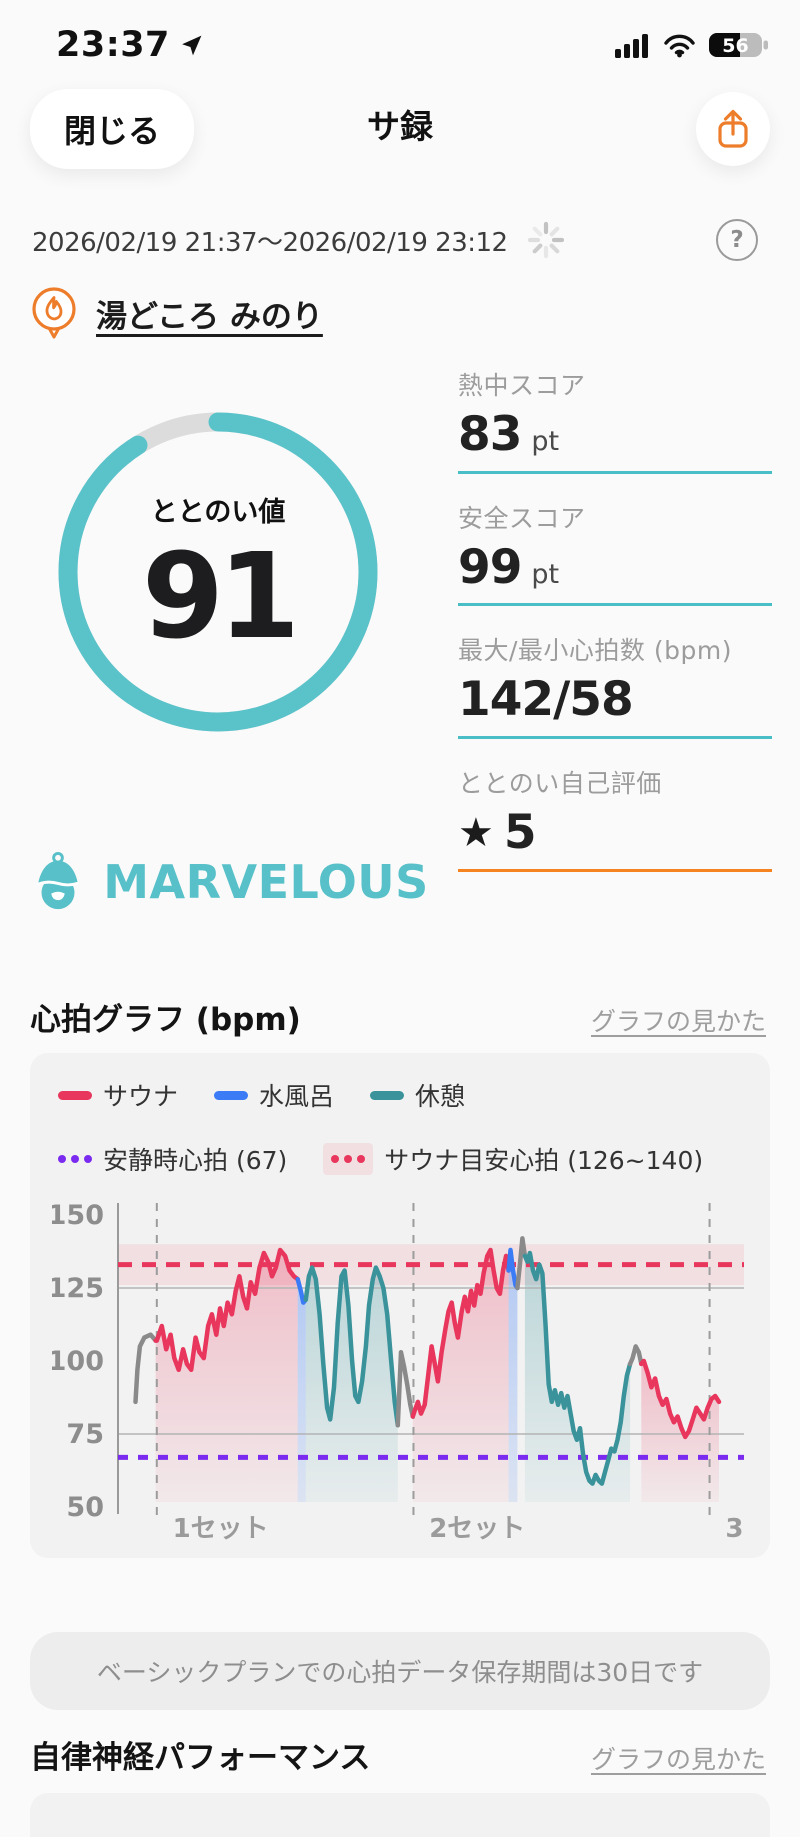  I want to click on ans-chart-card-top, so click(400, 1815).